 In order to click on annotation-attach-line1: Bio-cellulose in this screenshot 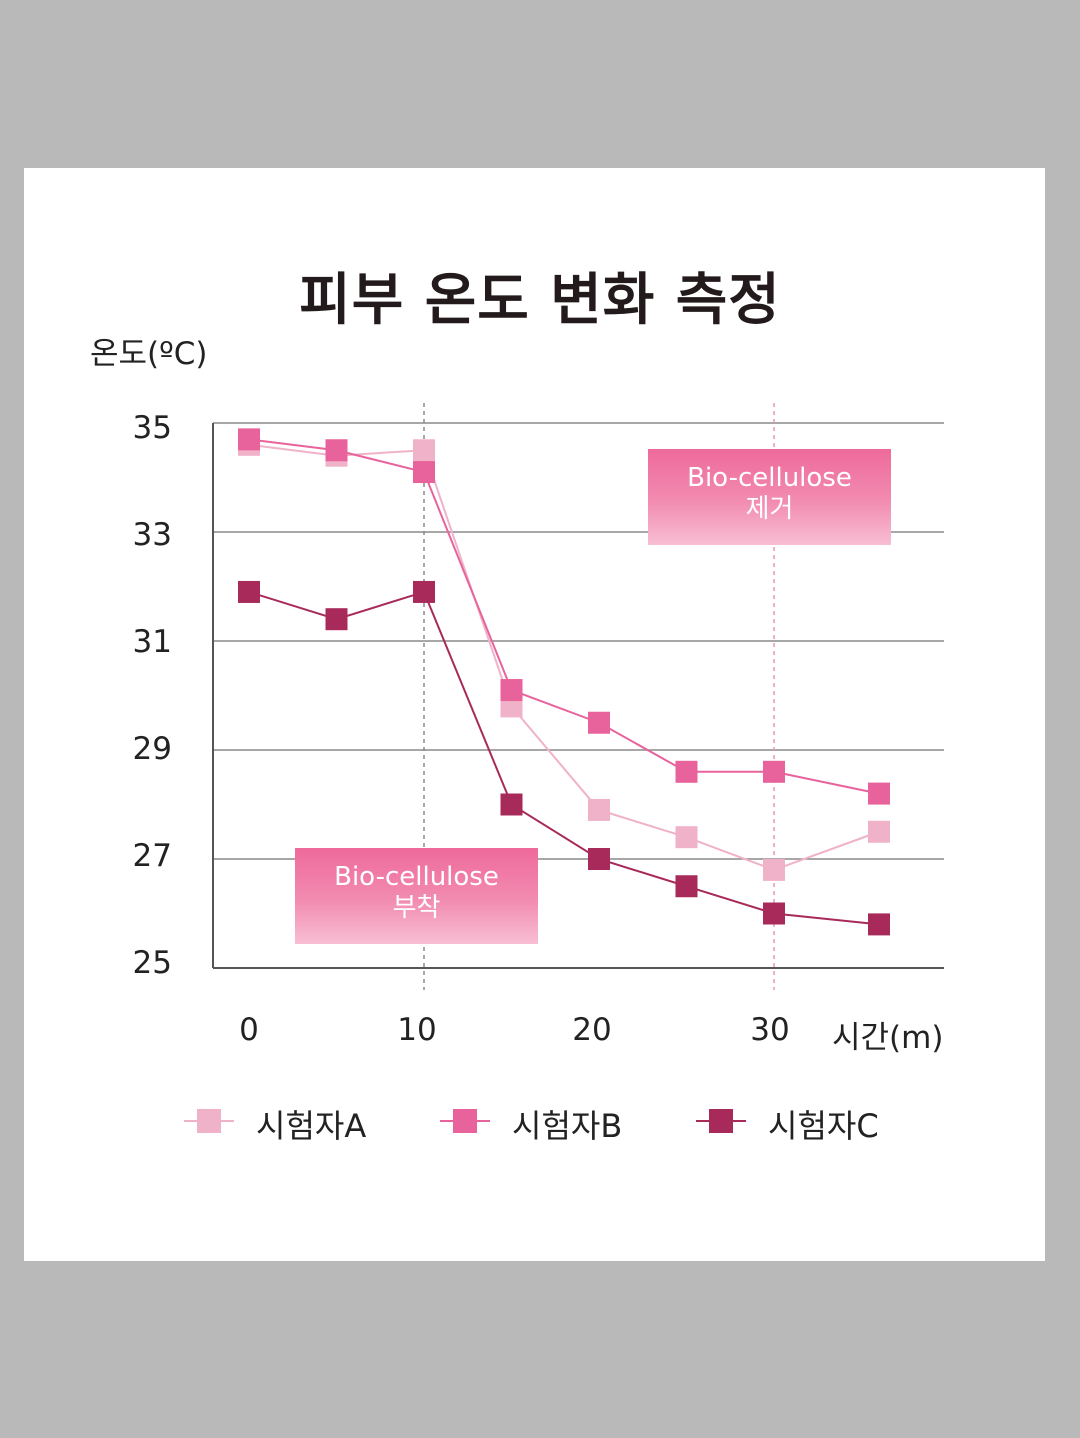, I will do `click(416, 877)`.